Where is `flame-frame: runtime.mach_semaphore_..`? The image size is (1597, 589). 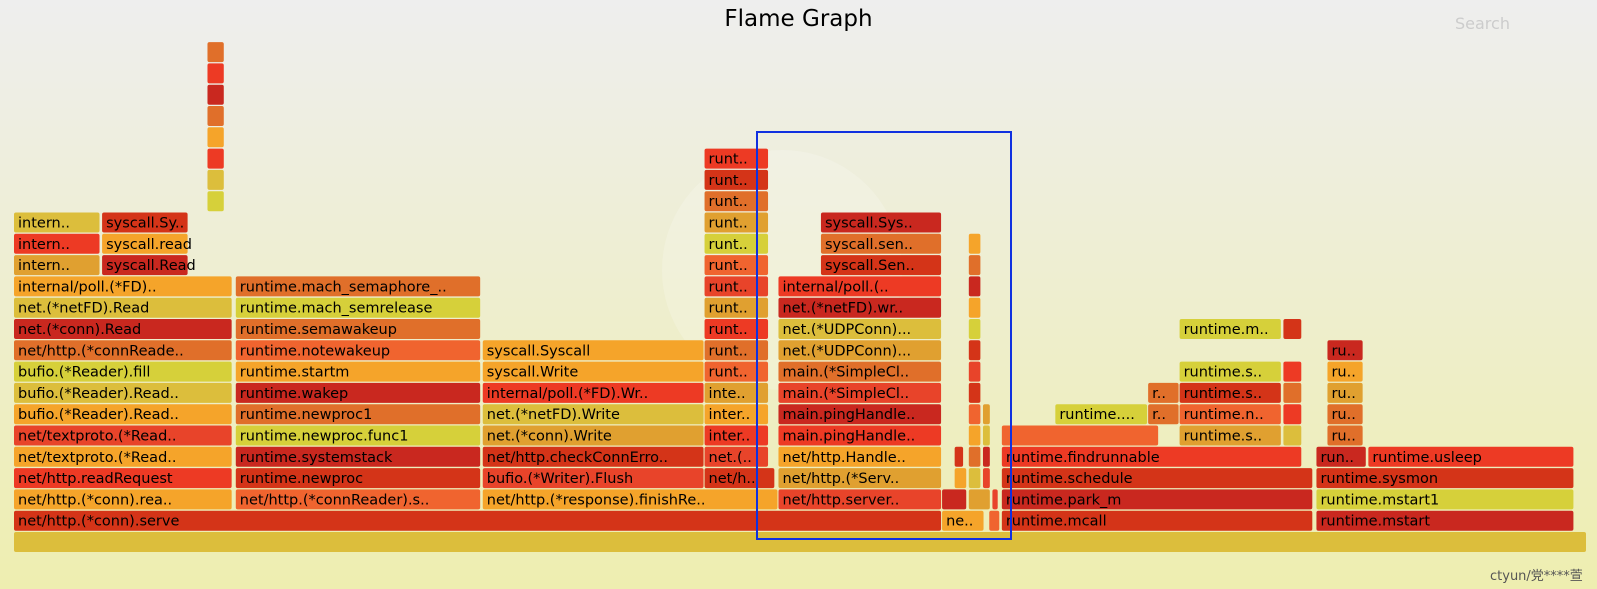
flame-frame: runtime.mach_semaphore_.. is located at coordinates (358, 286).